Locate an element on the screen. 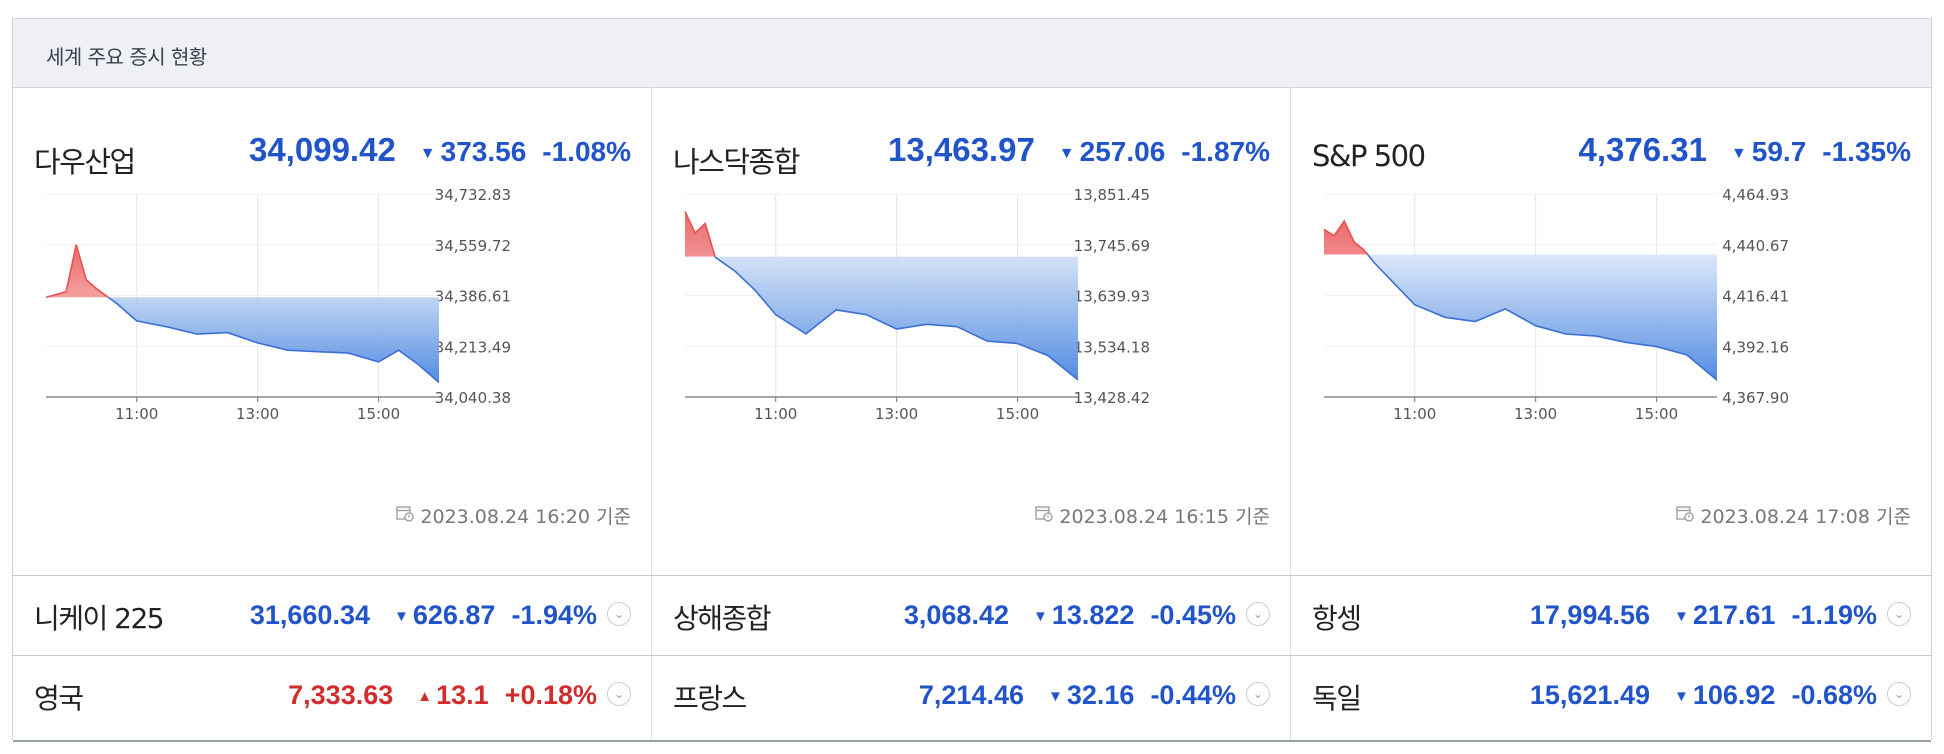  widget-title: 세계 주요 증시 현황 is located at coordinates (126, 57).